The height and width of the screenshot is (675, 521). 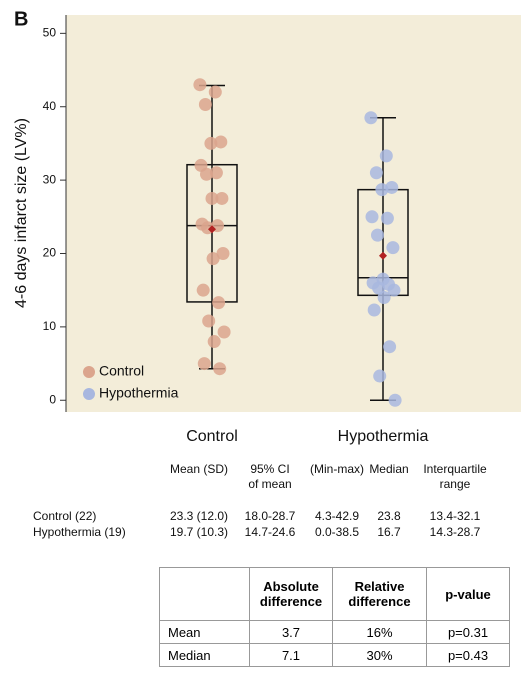 What do you see at coordinates (379, 632) in the screenshot?
I see `table-cell: 16%` at bounding box center [379, 632].